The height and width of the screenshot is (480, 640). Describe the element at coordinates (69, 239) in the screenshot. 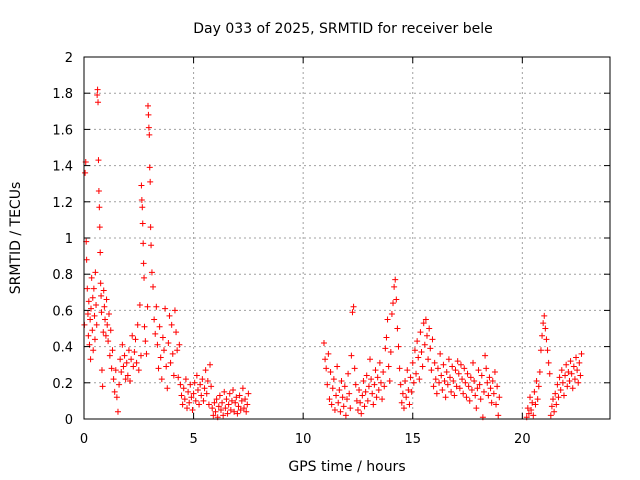

I see `y-tick-label: 1` at that location.